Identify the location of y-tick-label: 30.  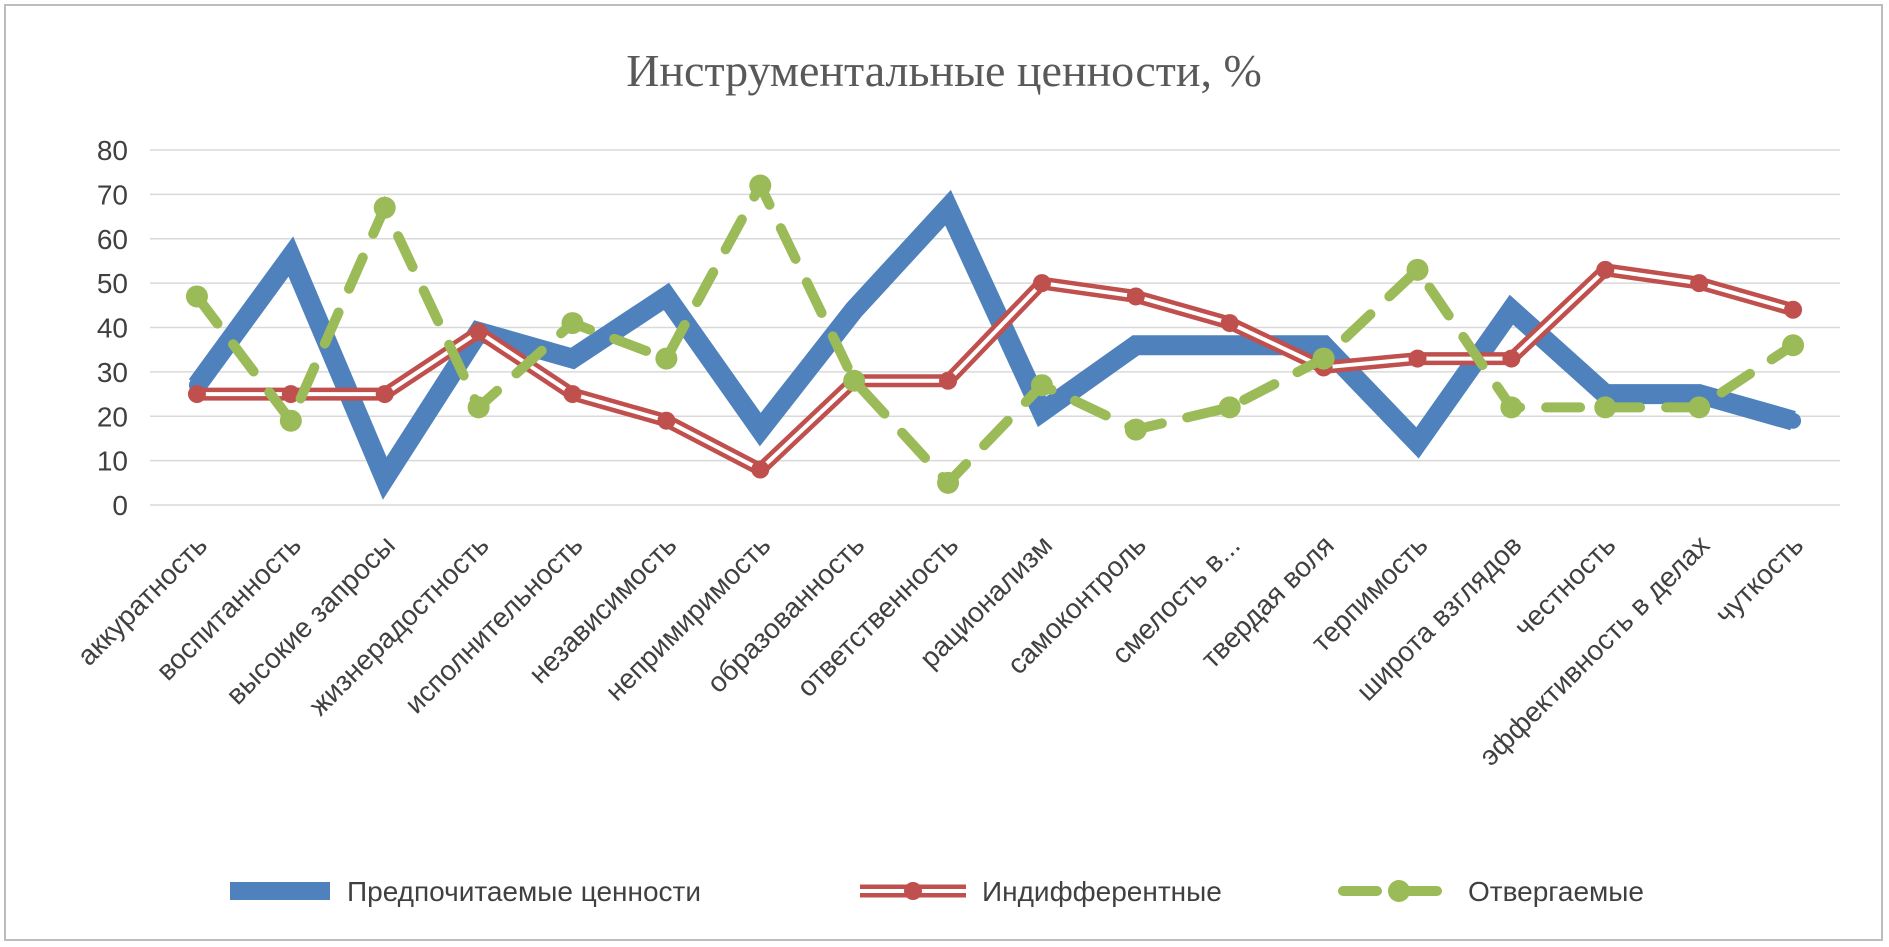
(112, 372).